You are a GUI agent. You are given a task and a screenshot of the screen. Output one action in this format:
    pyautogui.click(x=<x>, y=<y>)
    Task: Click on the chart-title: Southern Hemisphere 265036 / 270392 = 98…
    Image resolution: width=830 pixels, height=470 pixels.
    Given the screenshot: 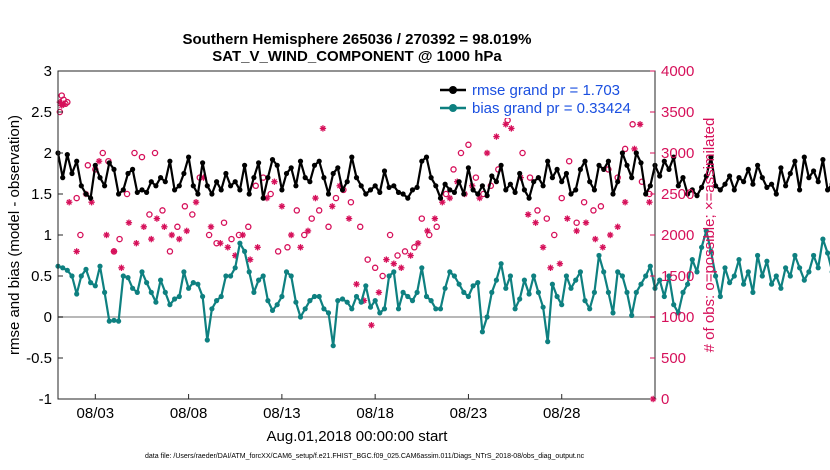 What is the action you would take?
    pyautogui.click(x=357, y=39)
    